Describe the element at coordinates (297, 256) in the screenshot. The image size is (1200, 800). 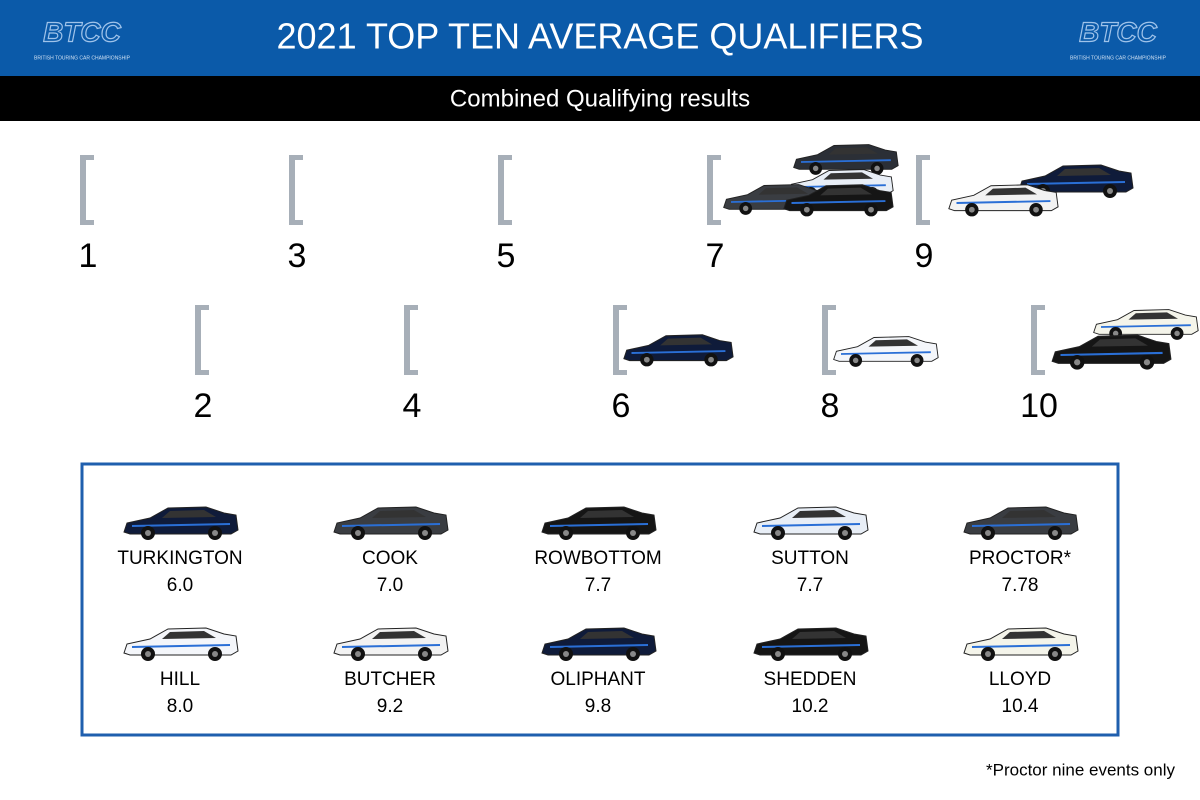
I see `position-number: 3` at that location.